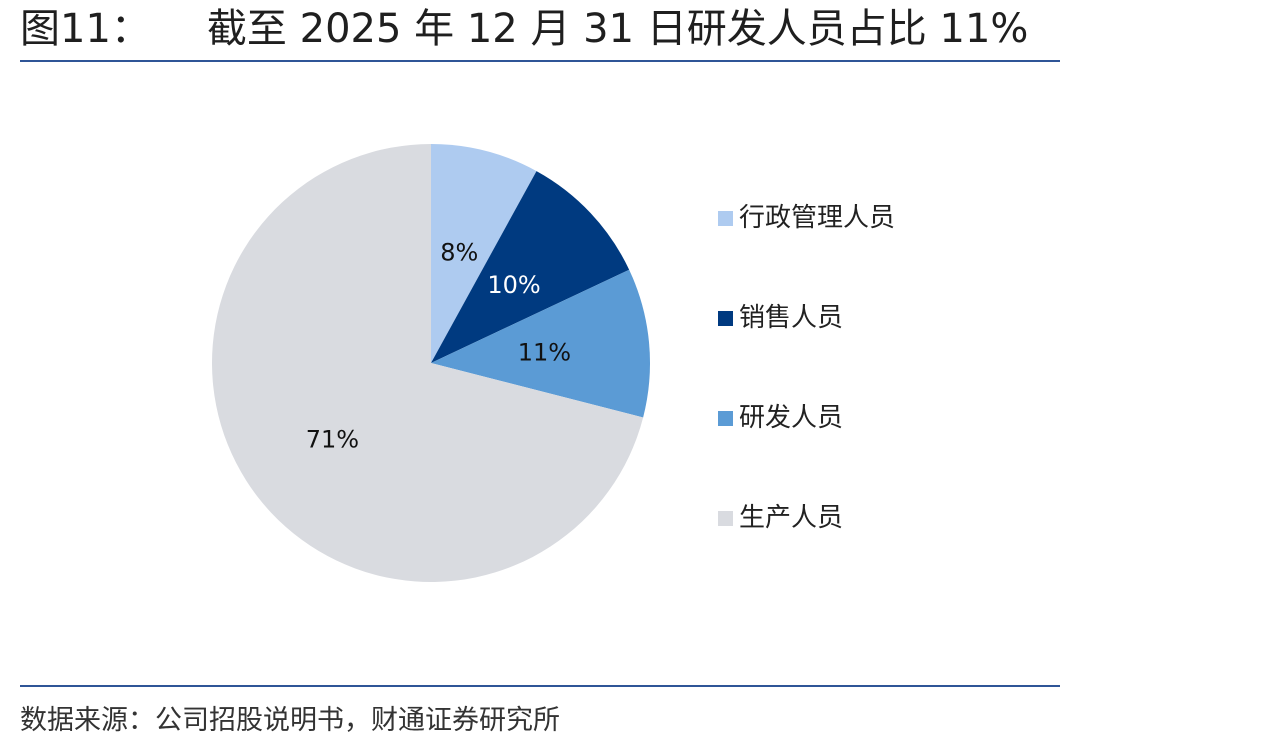 The height and width of the screenshot is (753, 1275). I want to click on legend-item: 研发人员, so click(780, 418).